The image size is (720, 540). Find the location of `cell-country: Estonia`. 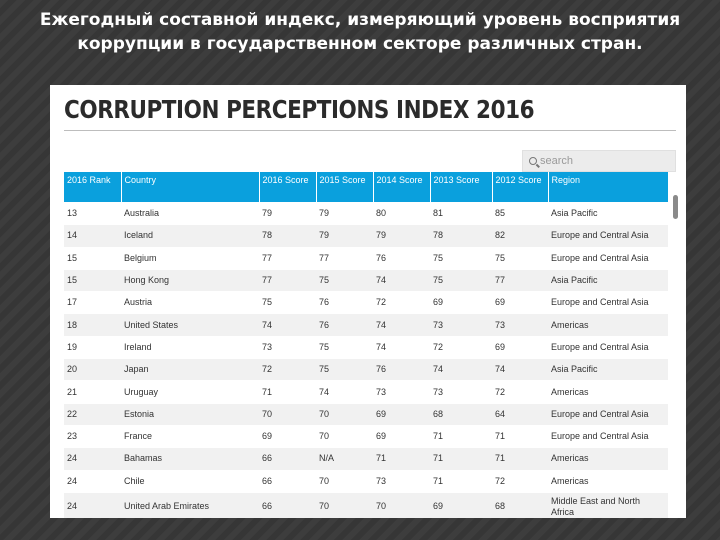

cell-country: Estonia is located at coordinates (190, 414).